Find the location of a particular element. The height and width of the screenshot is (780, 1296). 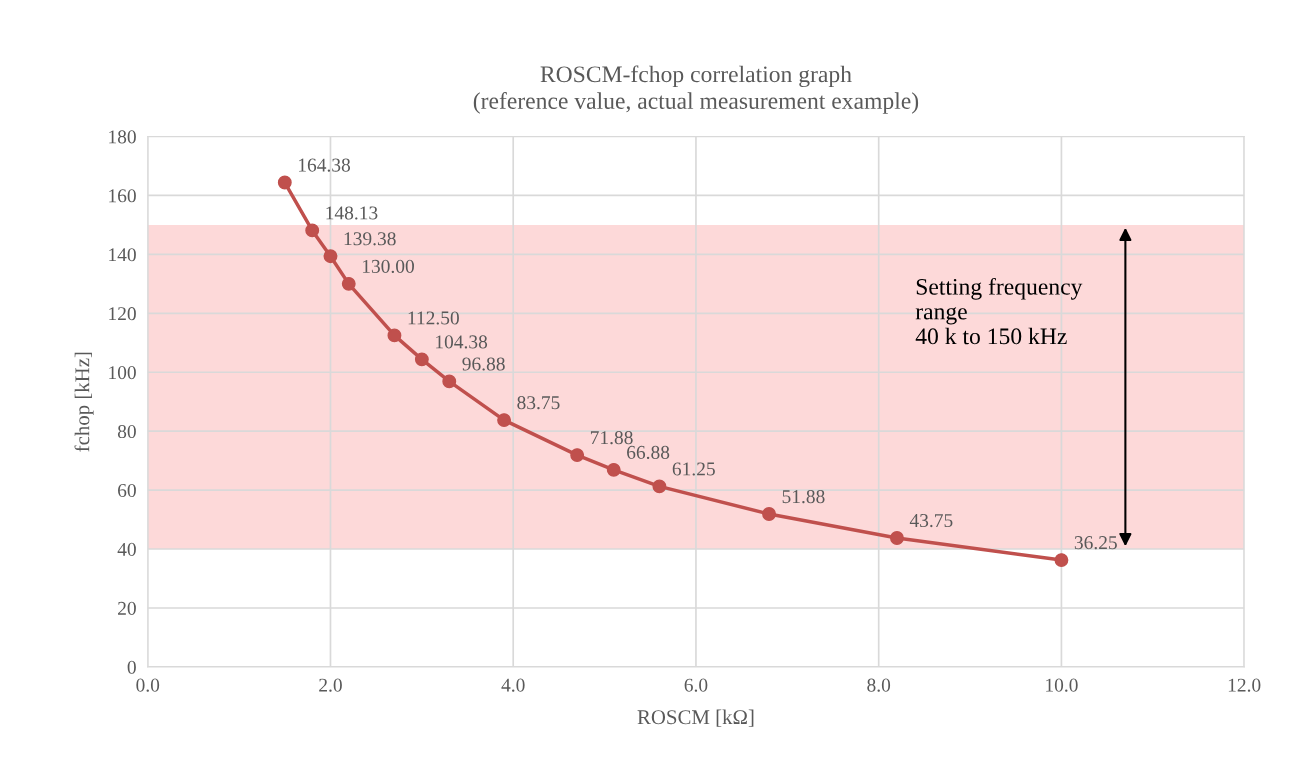

text: 83.75 is located at coordinates (538, 403).